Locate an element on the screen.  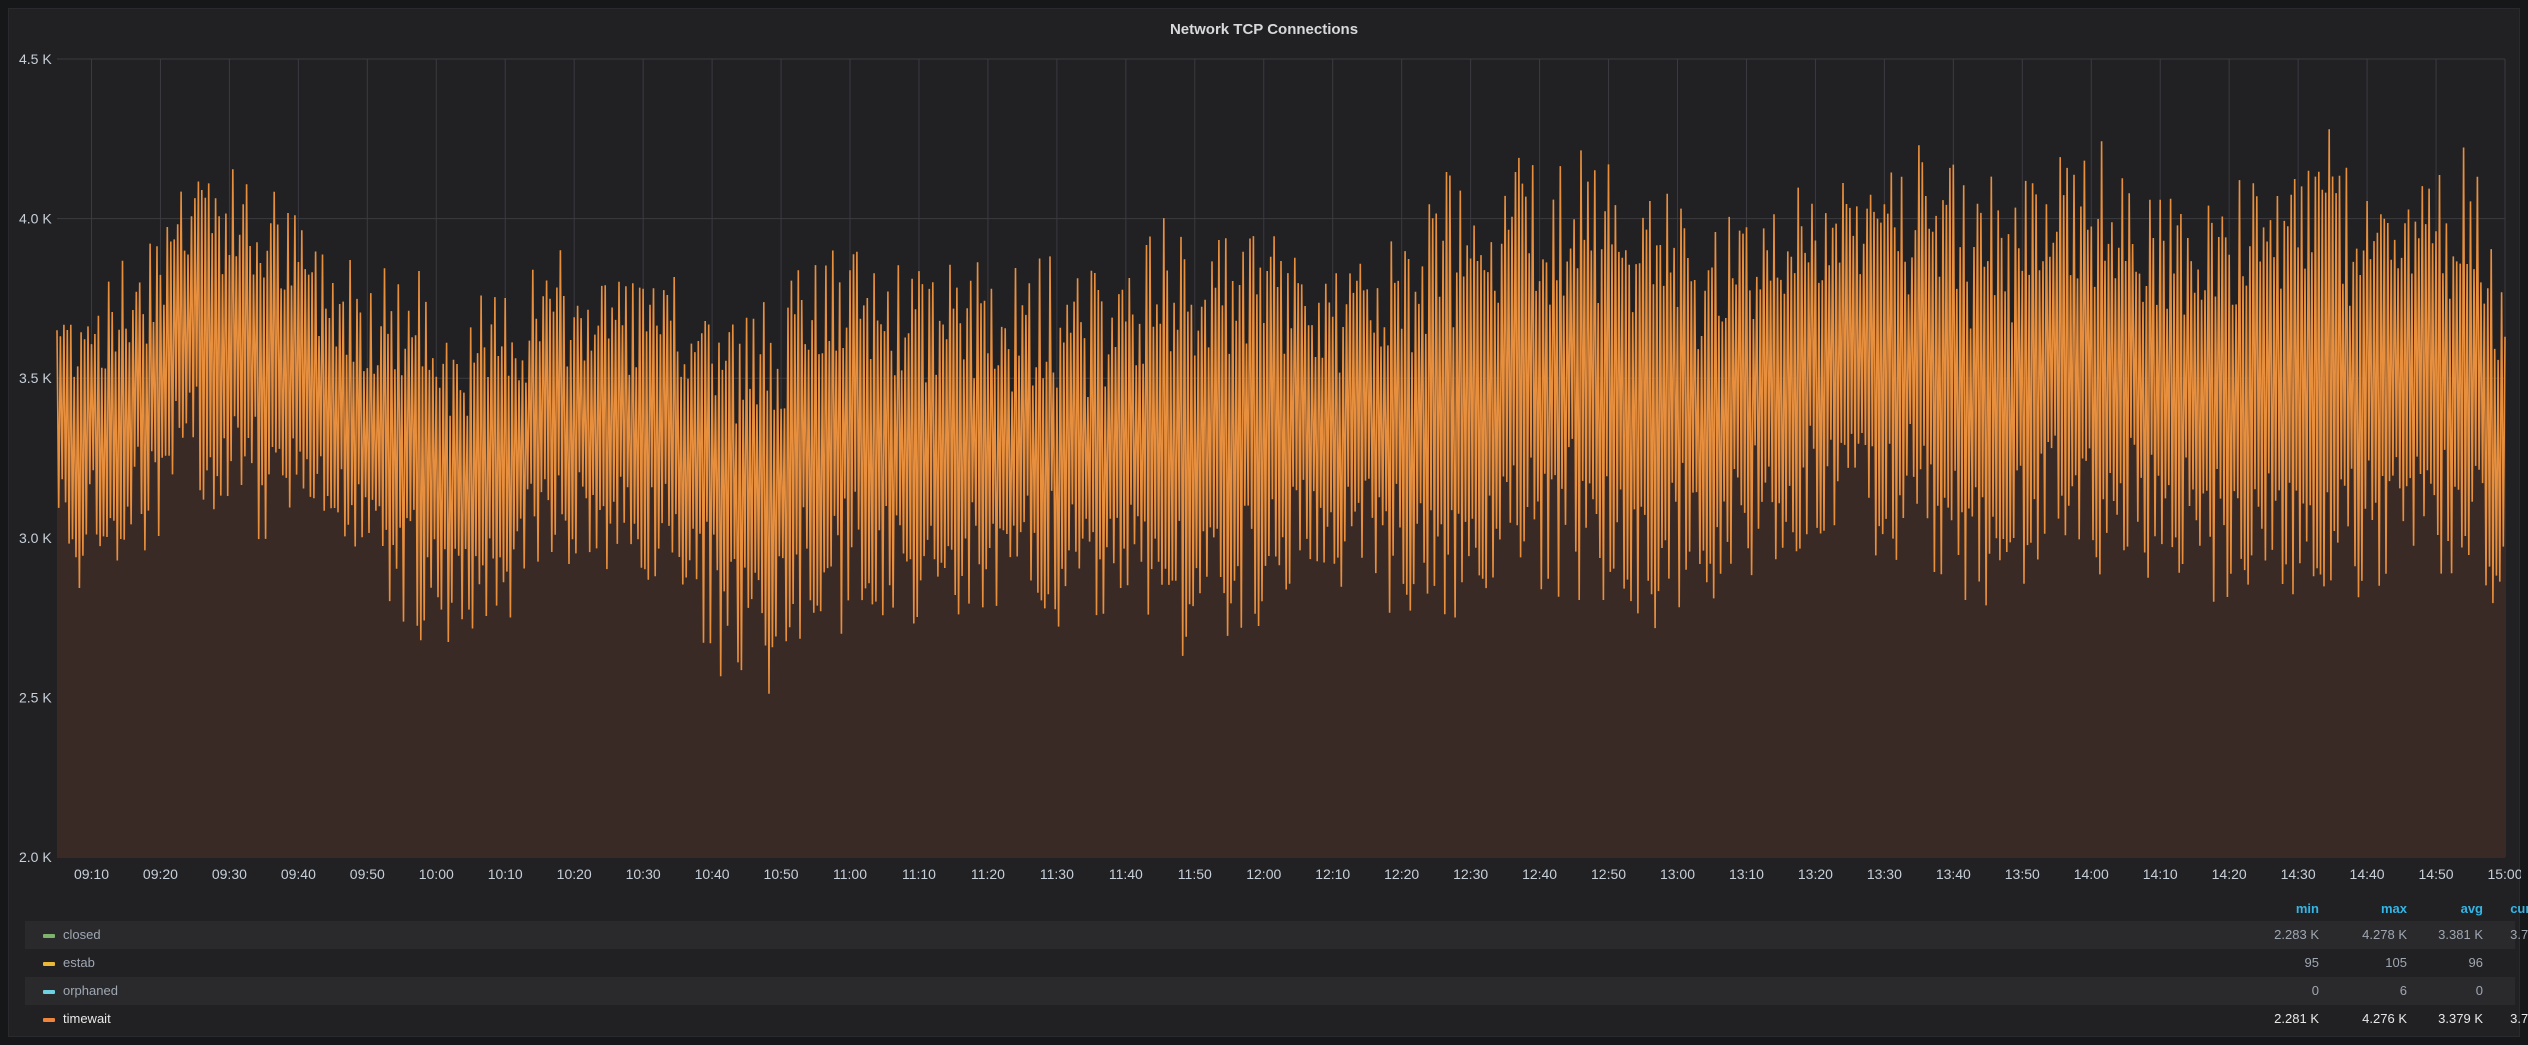
x-tick-label: 13:30 is located at coordinates (1884, 874).